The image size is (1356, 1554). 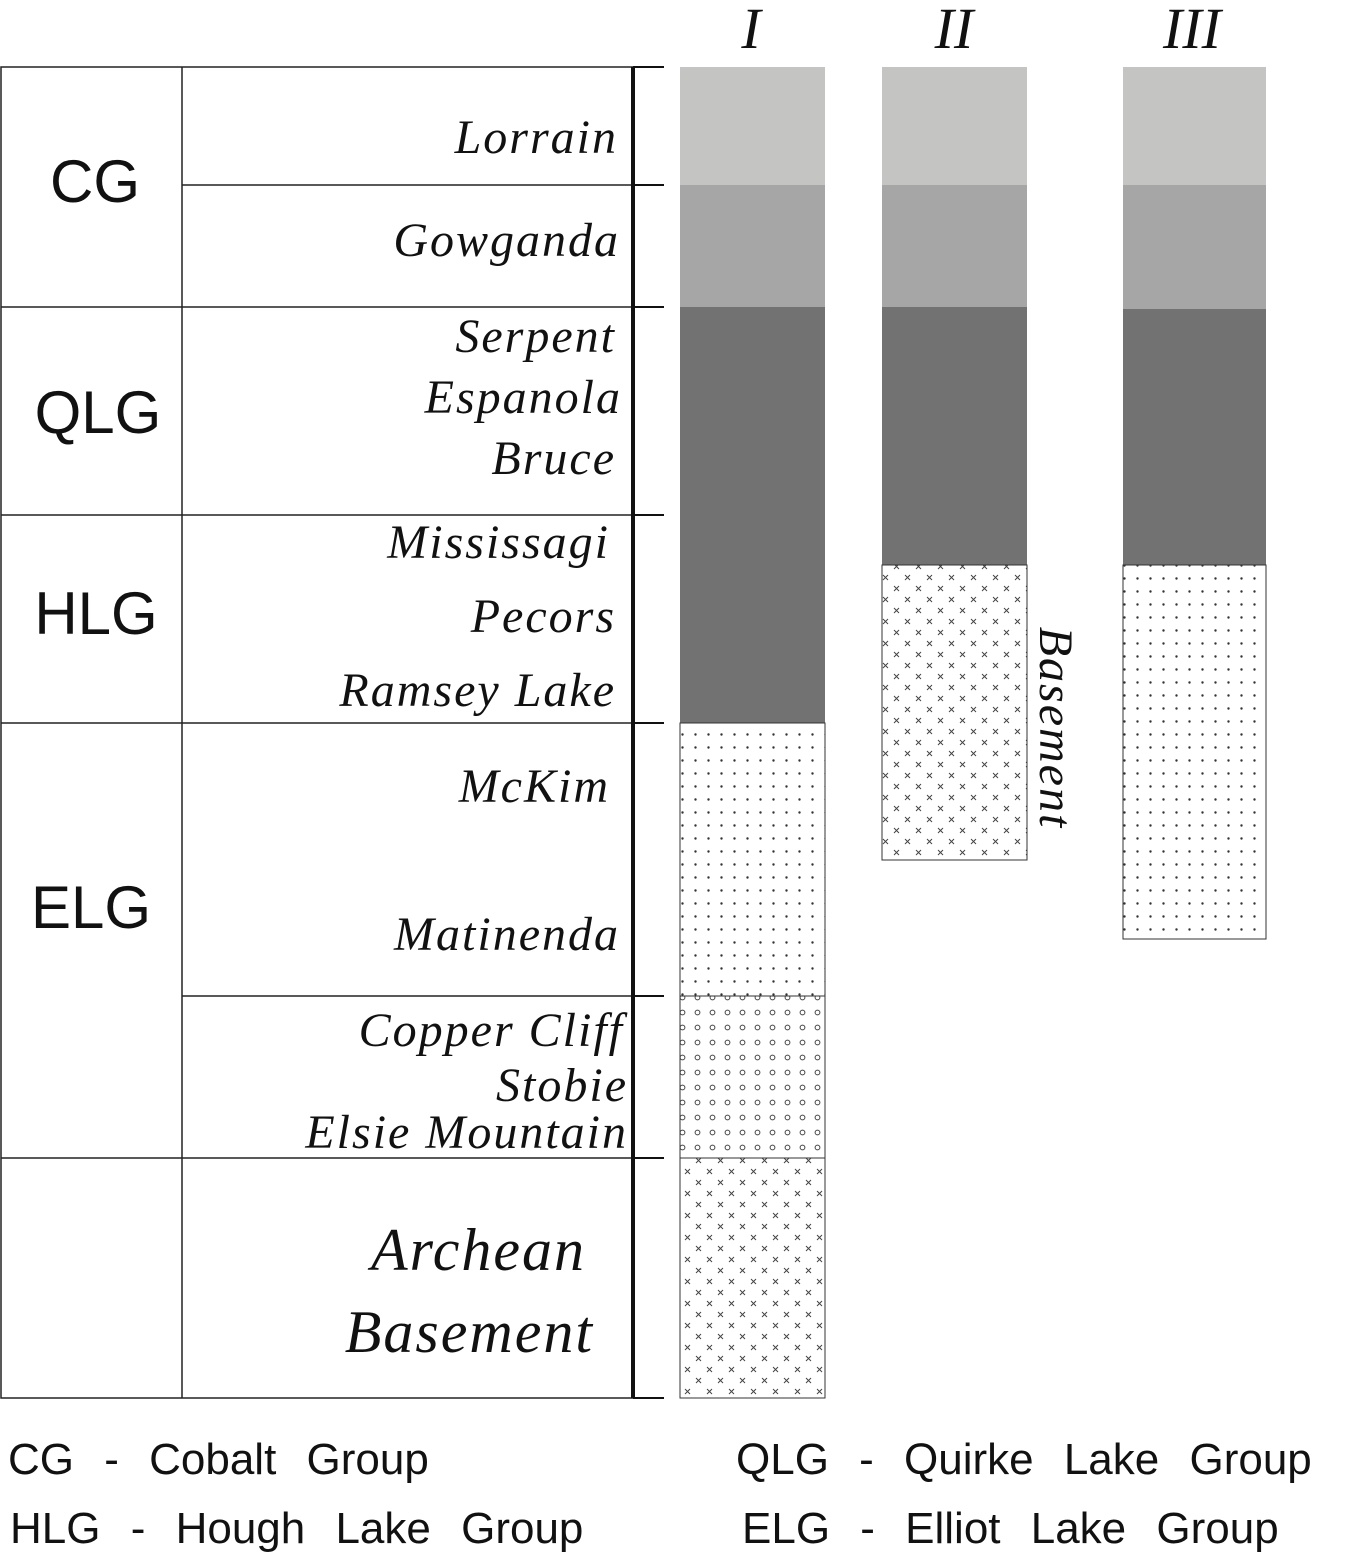 What do you see at coordinates (477, 690) in the screenshot?
I see `formation-ramsey-lake: Ramsey Lake` at bounding box center [477, 690].